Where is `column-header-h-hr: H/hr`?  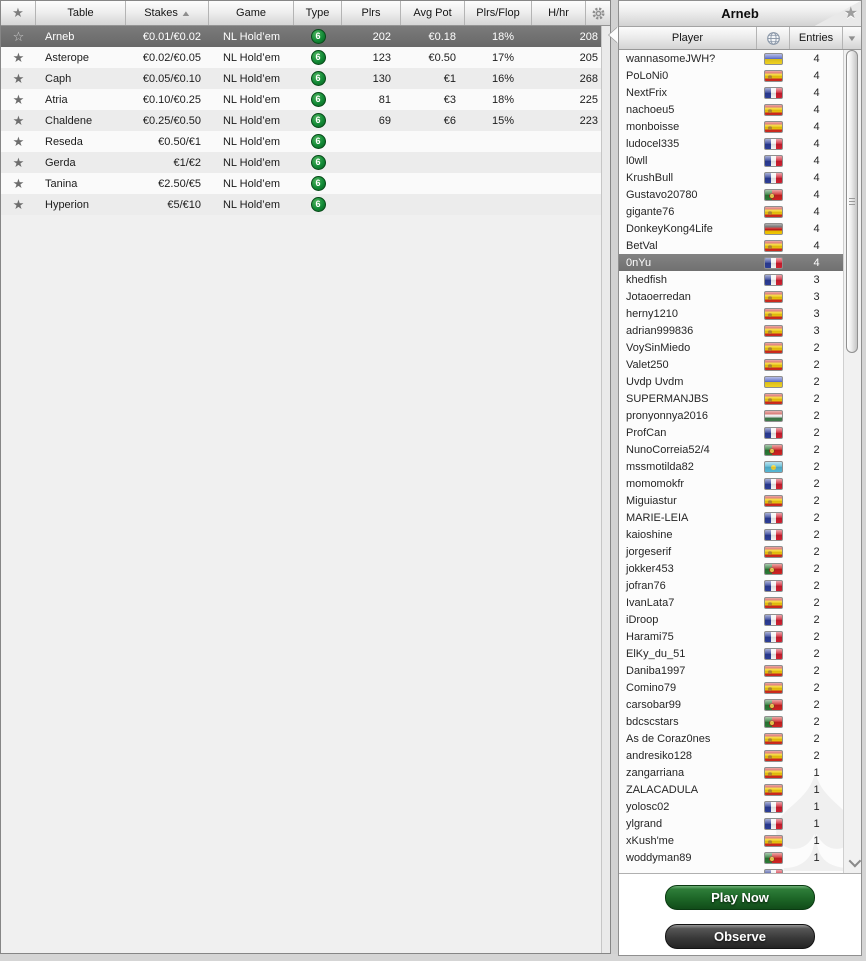 column-header-h-hr: H/hr is located at coordinates (559, 13).